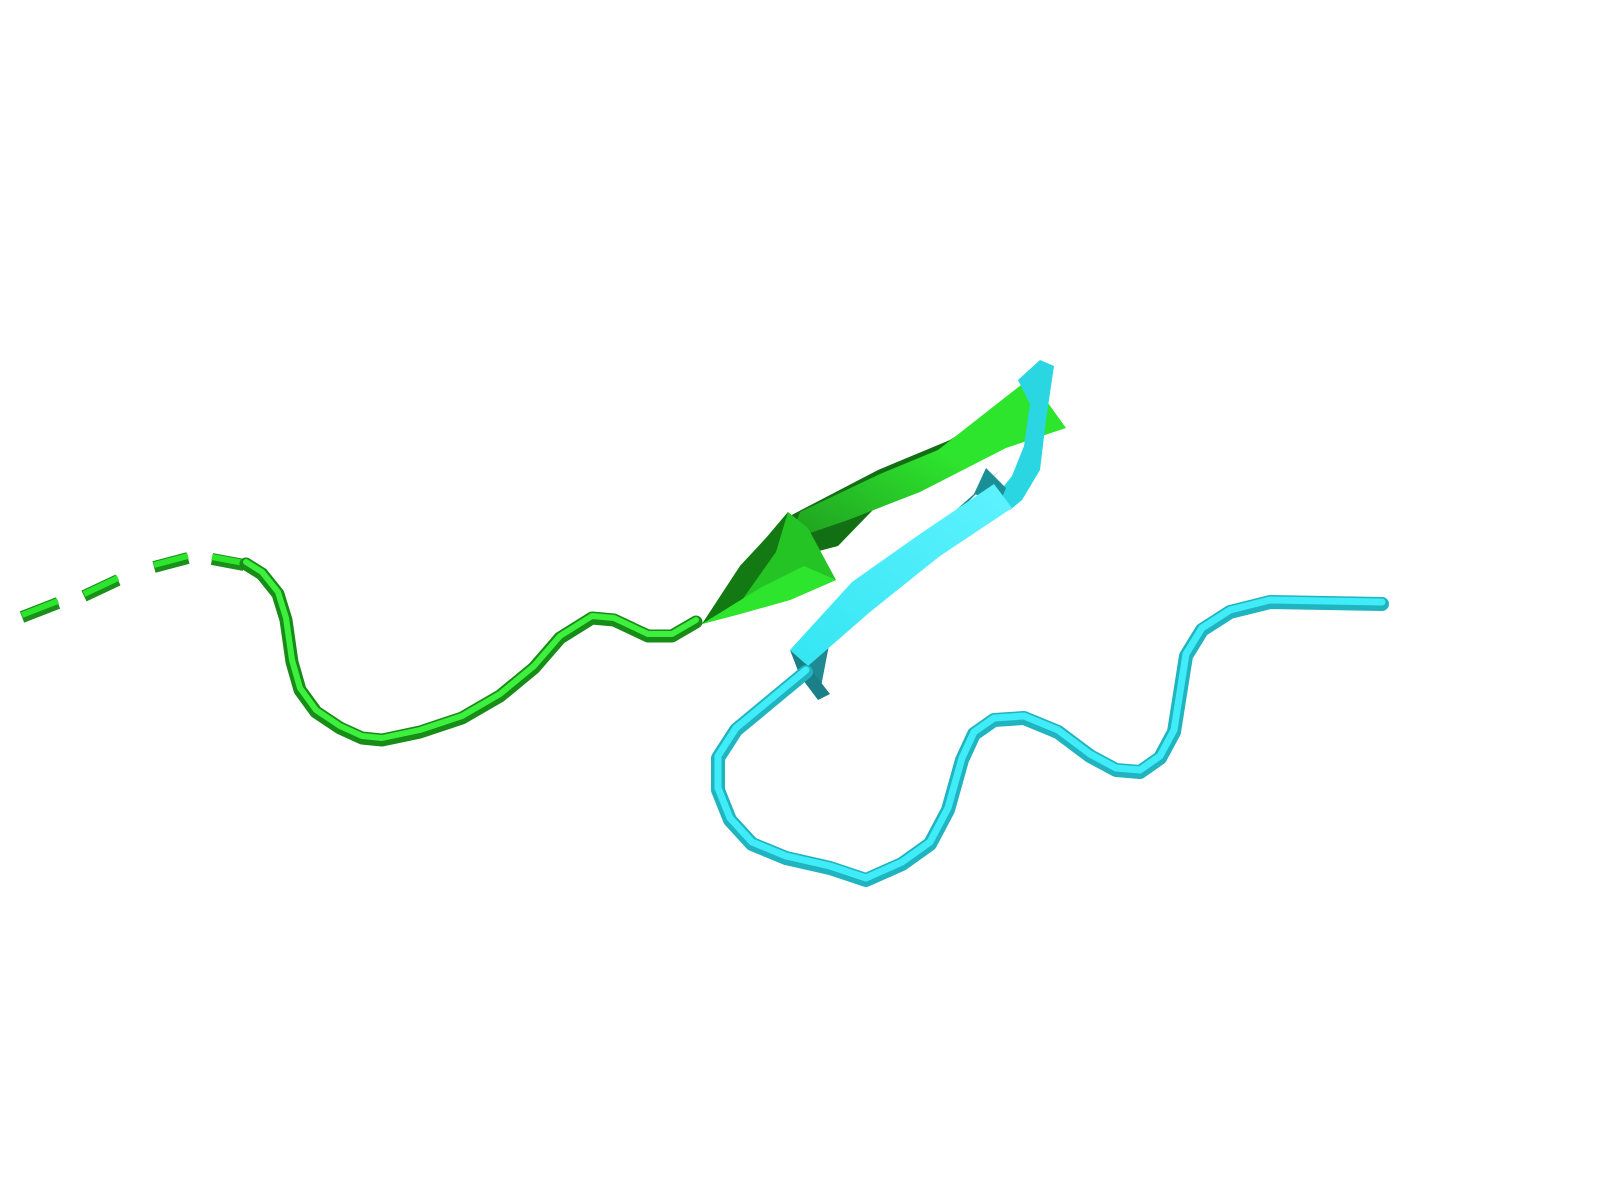 This screenshot has height=1200, width=1600. I want to click on chain-a-dashed-coil, so click(132, 587).